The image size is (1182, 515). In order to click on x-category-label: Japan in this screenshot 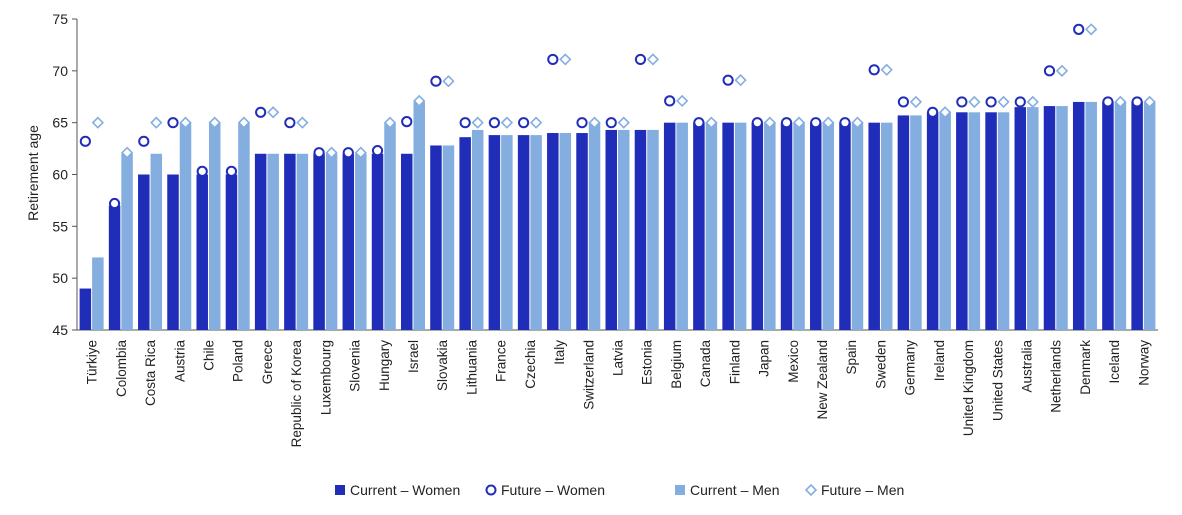, I will do `click(764, 358)`.